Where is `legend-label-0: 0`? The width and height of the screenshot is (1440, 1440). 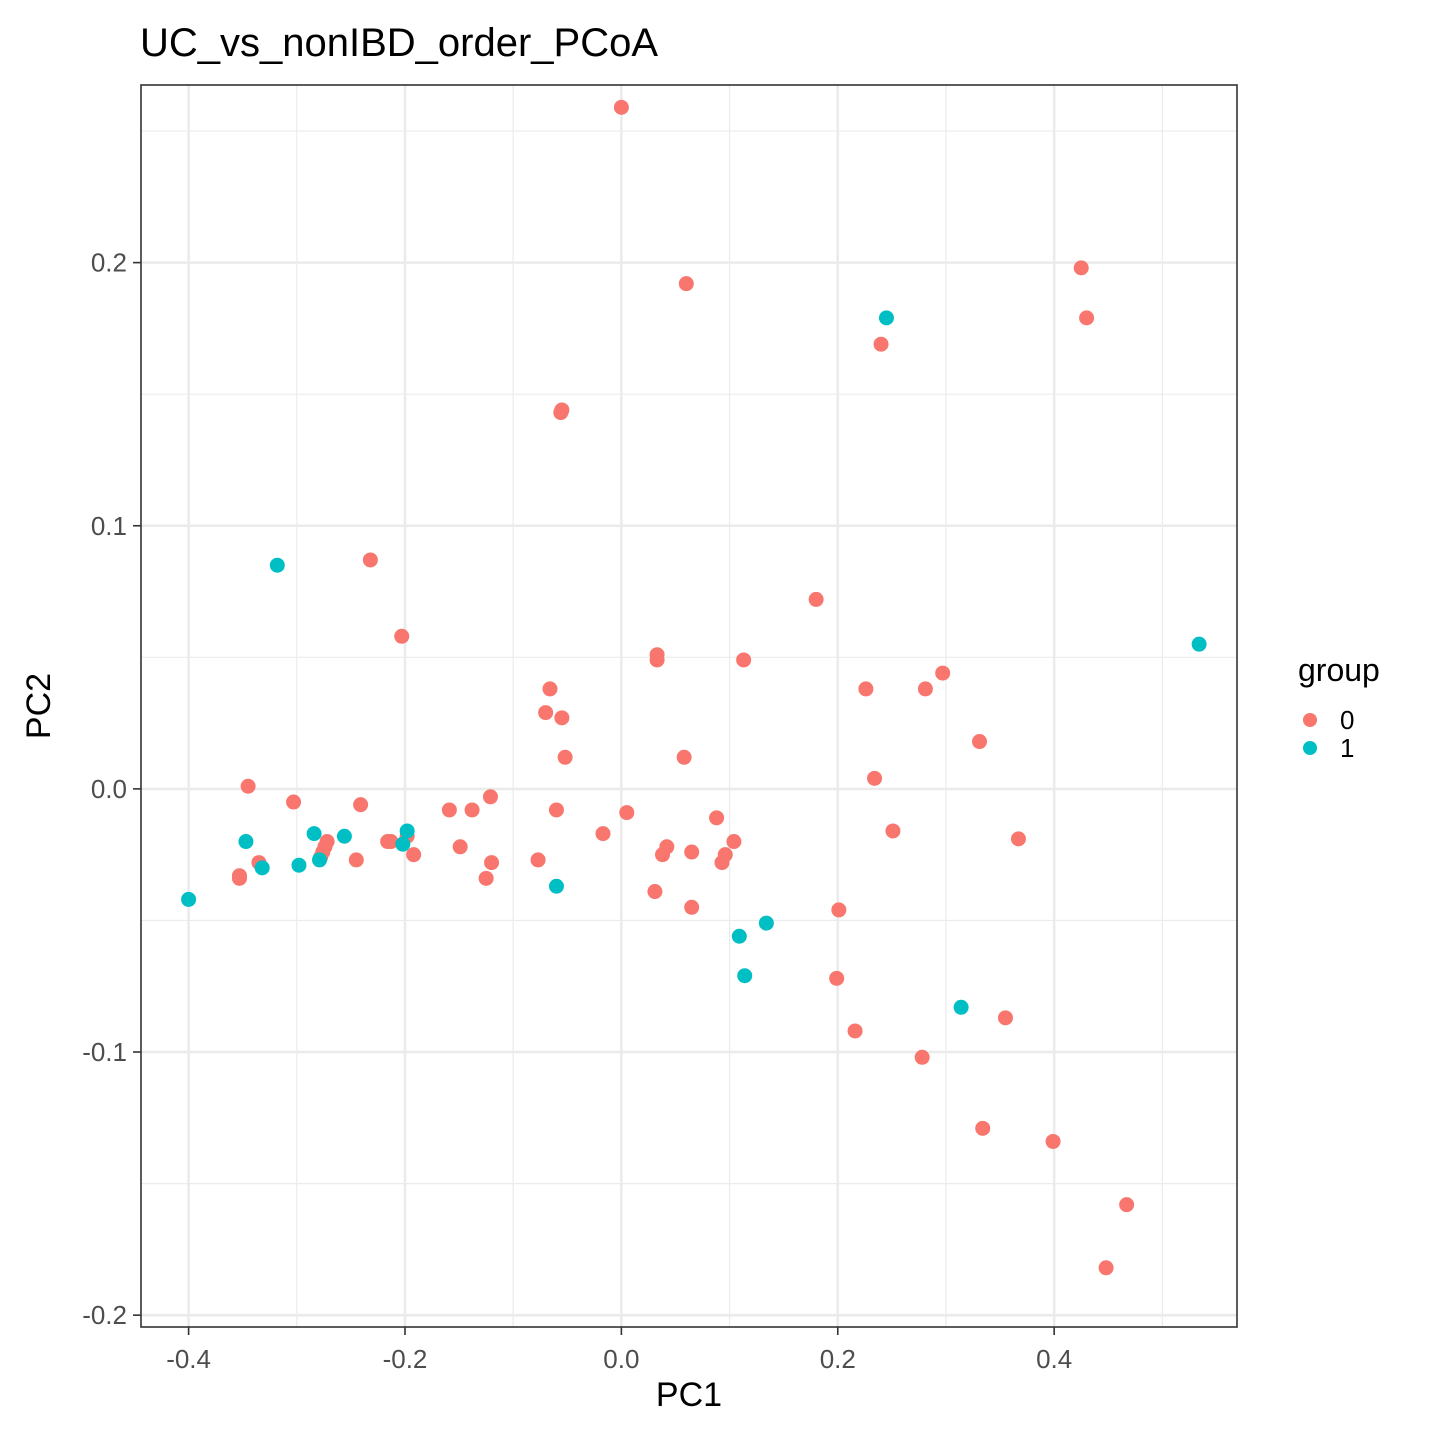
legend-label-0: 0 is located at coordinates (1347, 720).